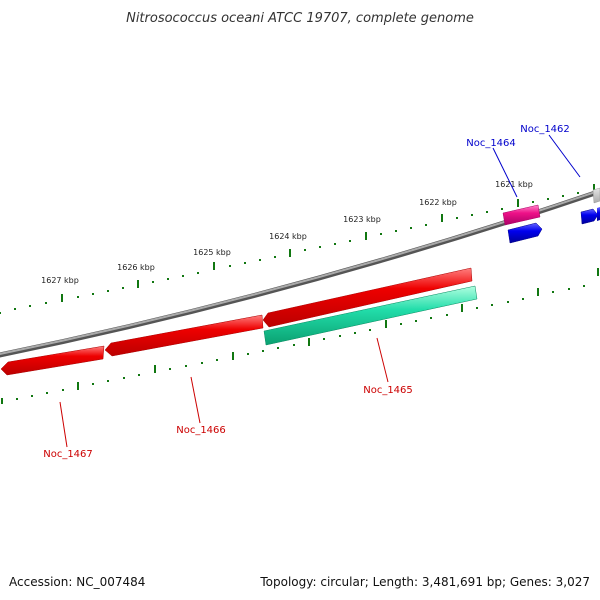 This screenshot has width=600, height=600. What do you see at coordinates (596, 195) in the screenshot?
I see `gene-grey-partial` at bounding box center [596, 195].